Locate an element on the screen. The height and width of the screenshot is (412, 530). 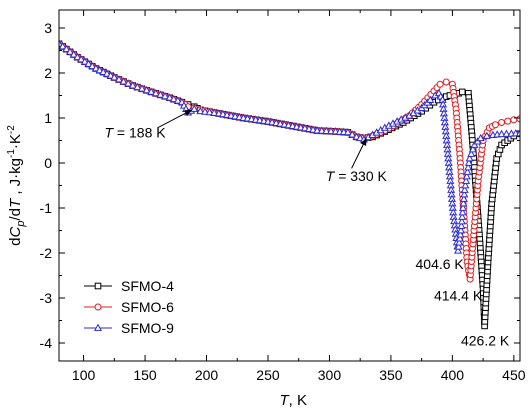
y-tick-label: 2 is located at coordinates (48, 73).